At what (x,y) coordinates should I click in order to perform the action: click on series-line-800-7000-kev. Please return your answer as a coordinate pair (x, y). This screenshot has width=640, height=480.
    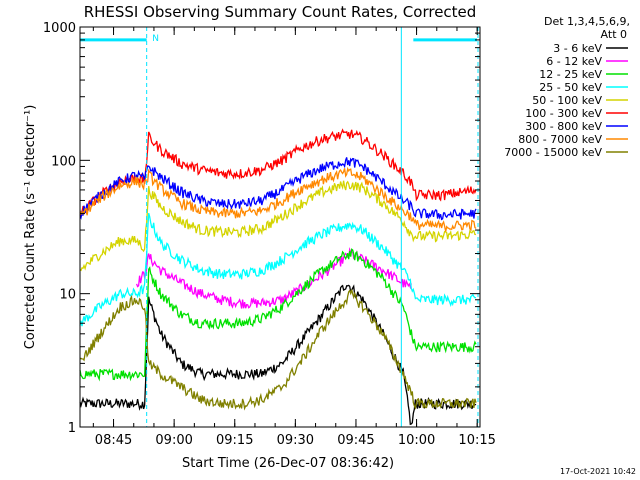
    Looking at the image, I should click on (278, 199).